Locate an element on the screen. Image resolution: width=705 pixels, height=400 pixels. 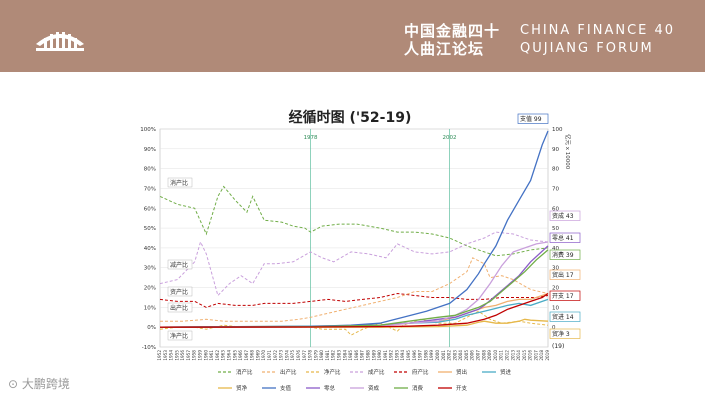
left-tick-label: 50% is located at coordinates (150, 229).